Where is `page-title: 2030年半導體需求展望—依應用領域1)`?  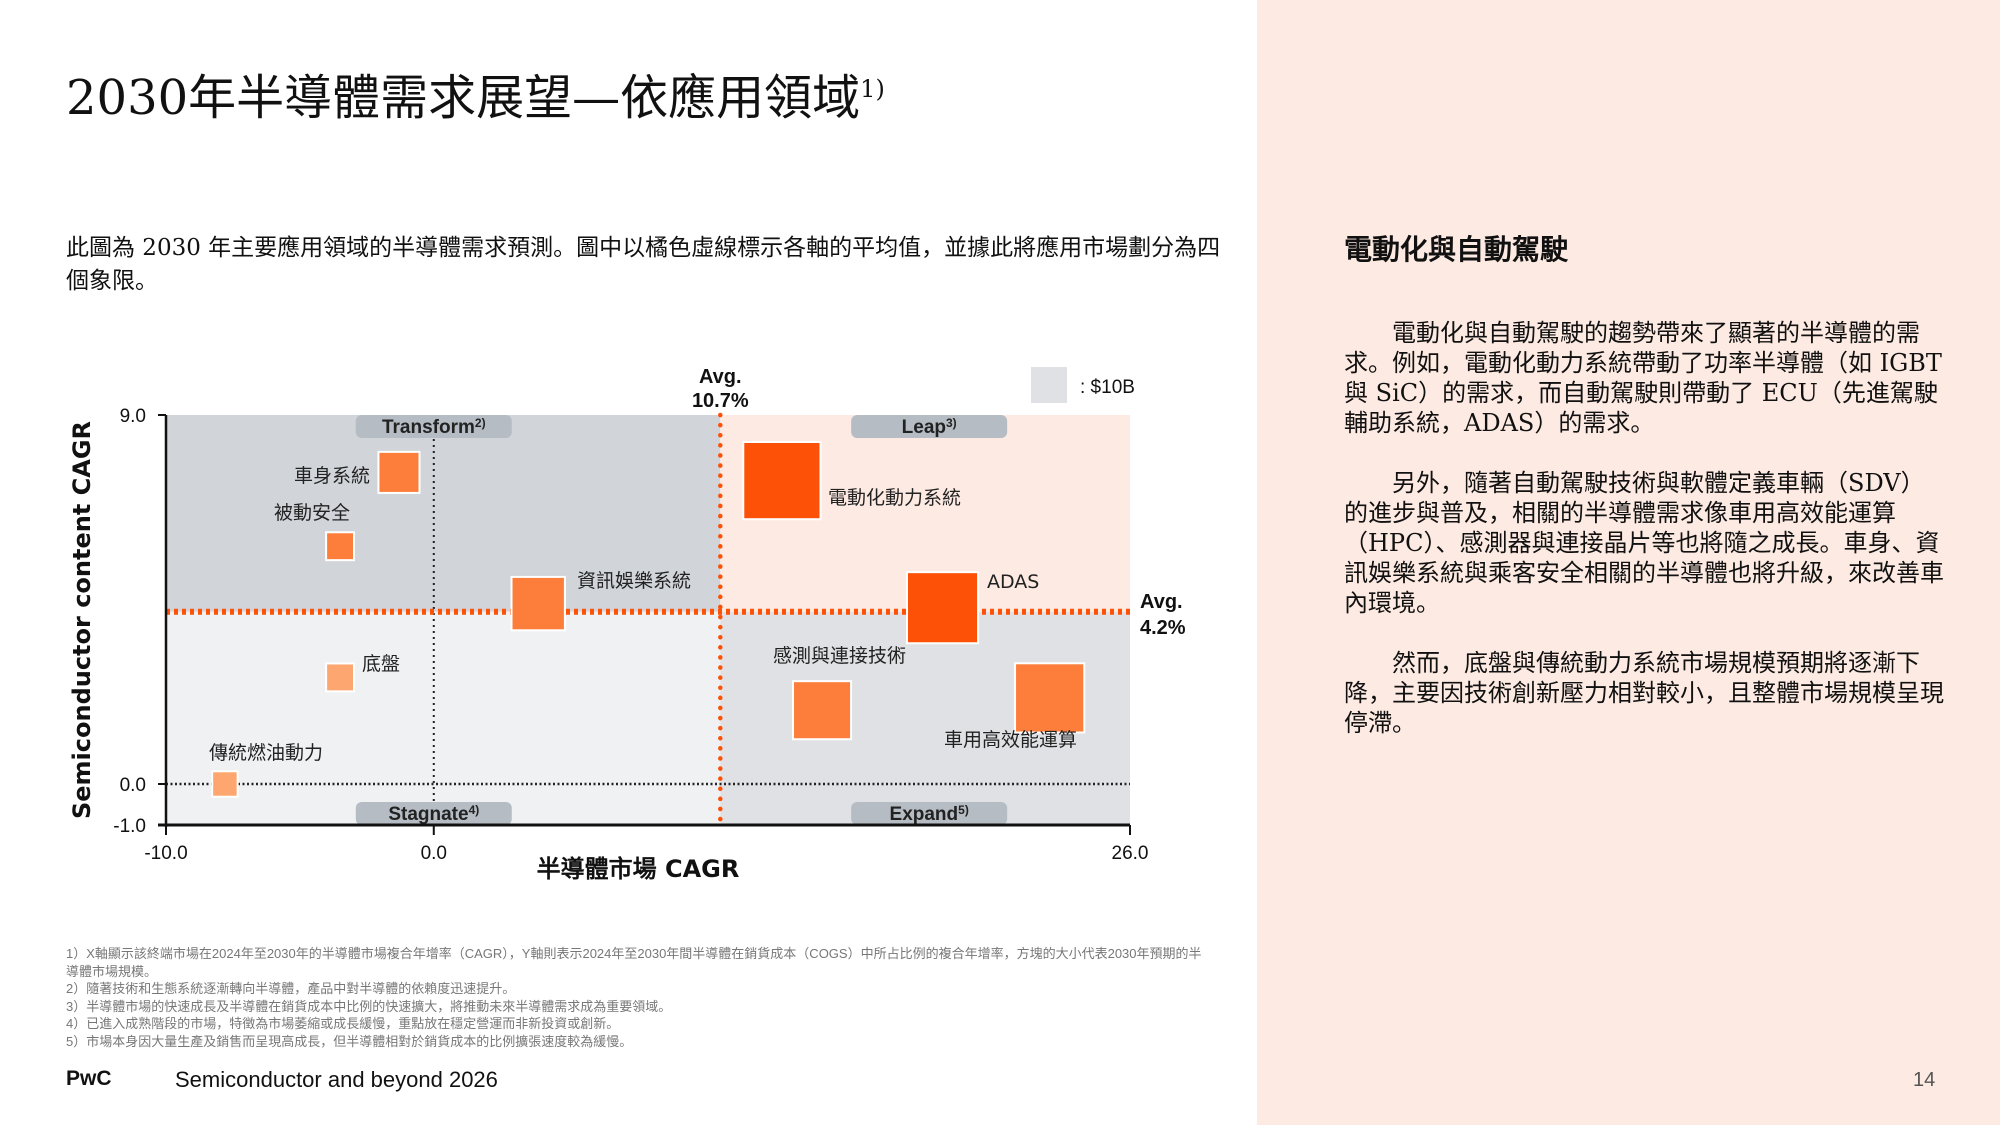
page-title: 2030年半導體需求展望—依應用領域1) is located at coordinates (475, 93).